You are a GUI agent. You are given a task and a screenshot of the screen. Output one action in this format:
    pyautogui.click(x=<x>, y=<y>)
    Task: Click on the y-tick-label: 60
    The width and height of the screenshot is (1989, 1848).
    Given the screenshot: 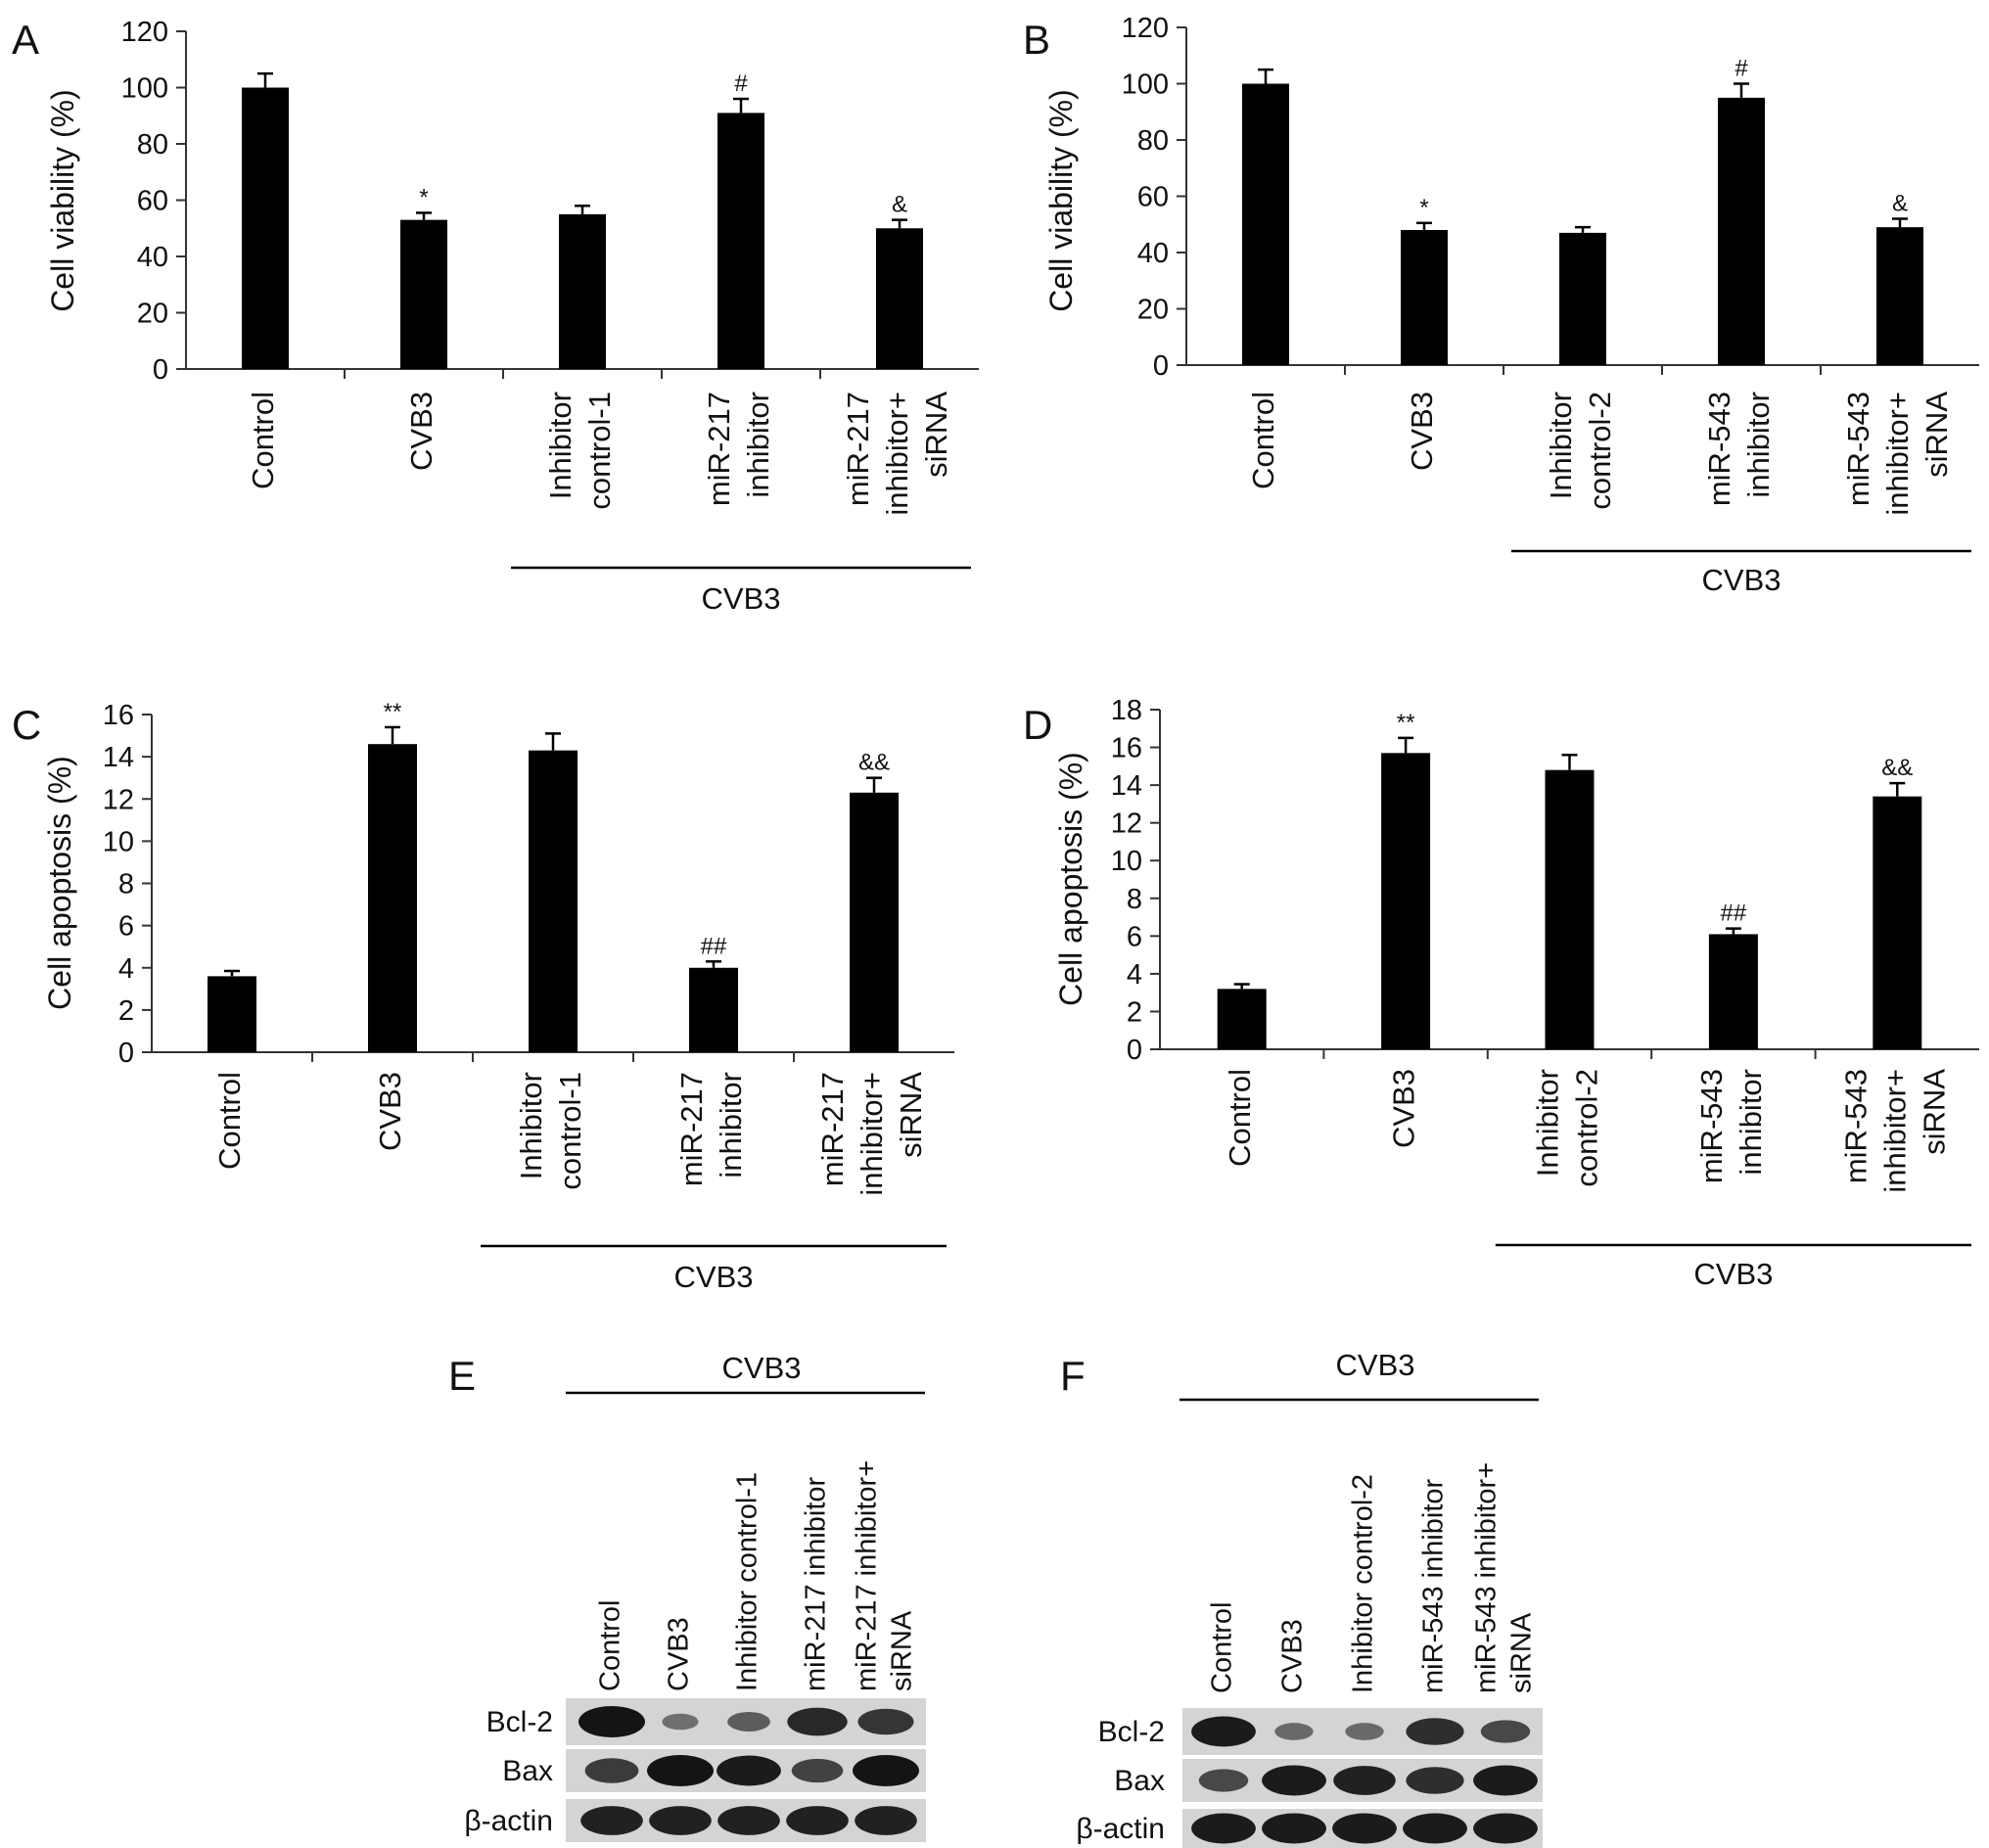 What is the action you would take?
    pyautogui.click(x=152, y=201)
    